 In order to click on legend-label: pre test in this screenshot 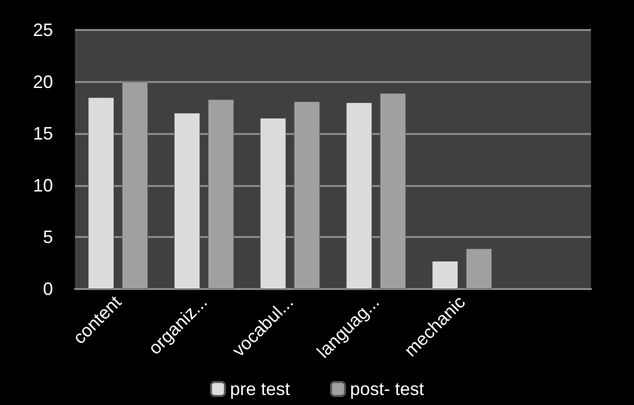, I will do `click(260, 389)`.